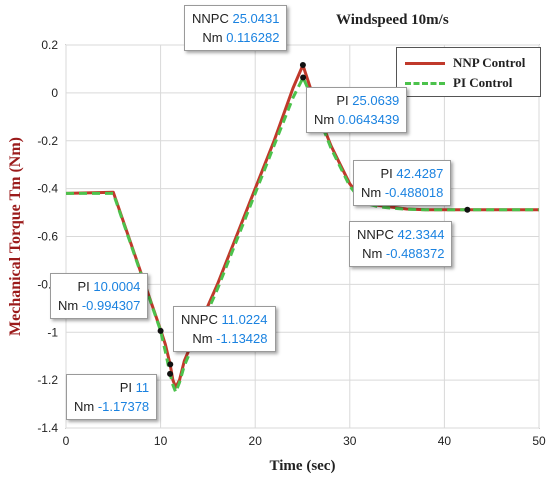  Describe the element at coordinates (47, 141) in the screenshot. I see `y-tick-label: -0.2` at that location.